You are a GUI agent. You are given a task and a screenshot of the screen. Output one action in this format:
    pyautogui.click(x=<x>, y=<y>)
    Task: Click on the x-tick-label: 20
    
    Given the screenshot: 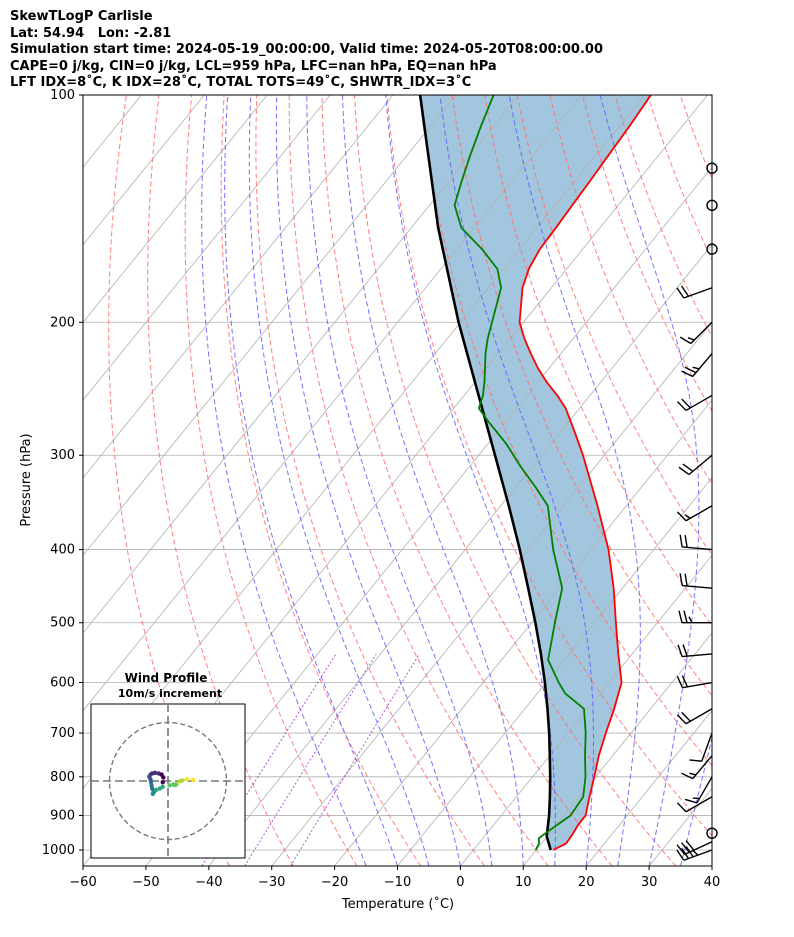 What is the action you would take?
    pyautogui.click(x=586, y=882)
    